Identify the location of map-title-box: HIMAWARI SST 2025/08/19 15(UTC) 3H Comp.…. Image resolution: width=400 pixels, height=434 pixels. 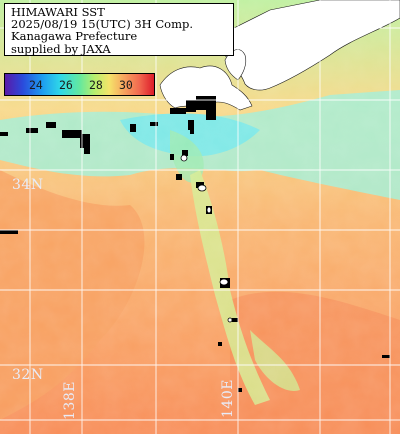
(119, 29).